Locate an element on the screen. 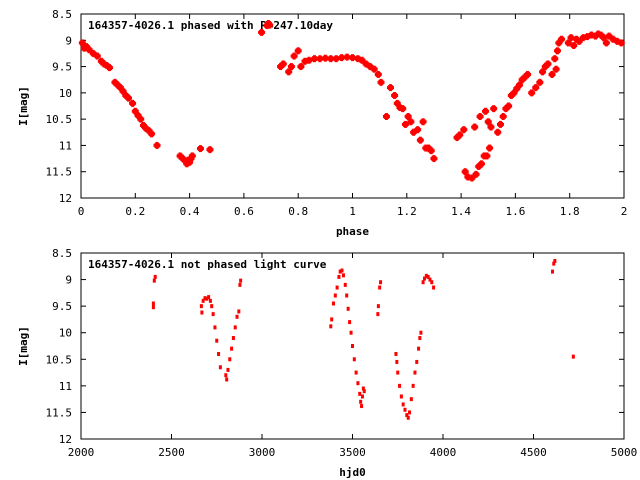  x-tick-label: 5000 is located at coordinates (624, 452).